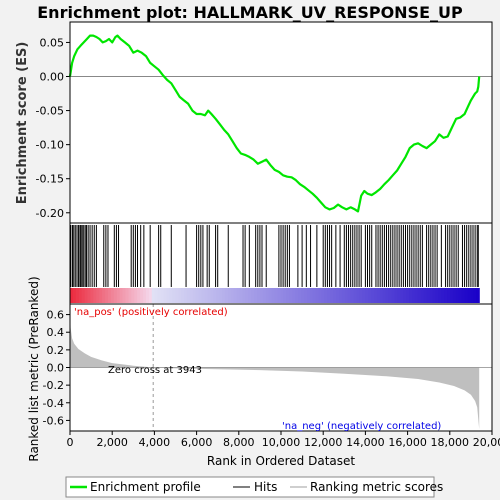  What do you see at coordinates (274, 256) in the screenshot?
I see `hits-plot` at bounding box center [274, 256].